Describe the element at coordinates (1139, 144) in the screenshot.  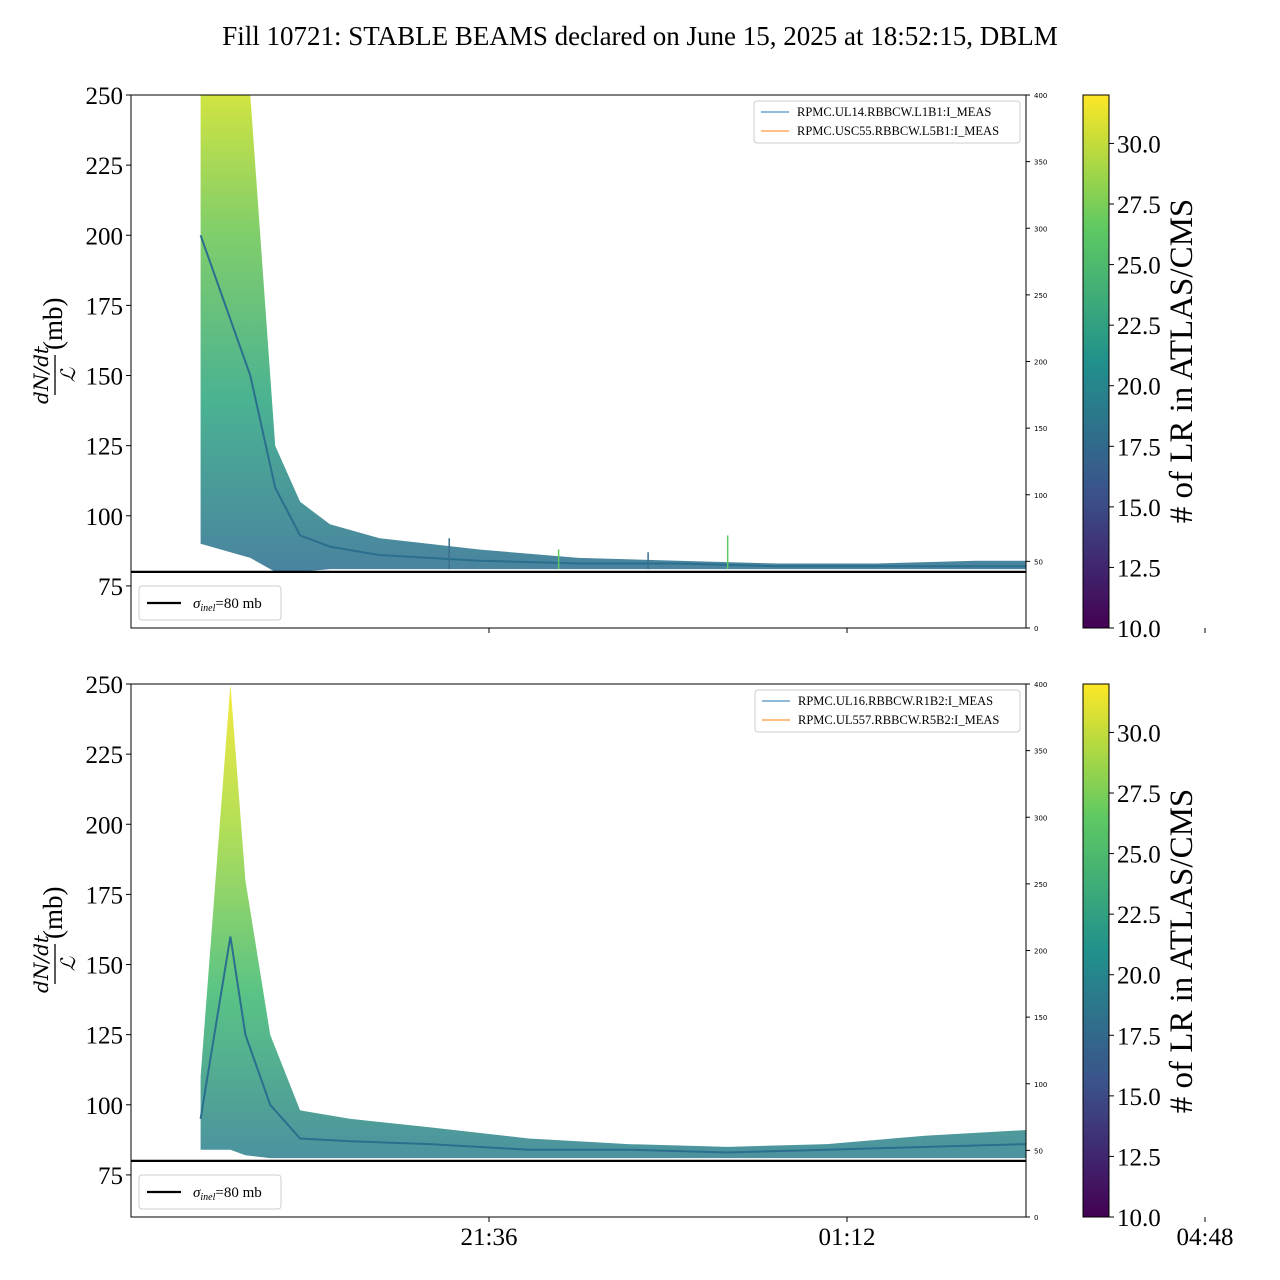
I see `top-cbtick-label-8: 30.0` at that location.